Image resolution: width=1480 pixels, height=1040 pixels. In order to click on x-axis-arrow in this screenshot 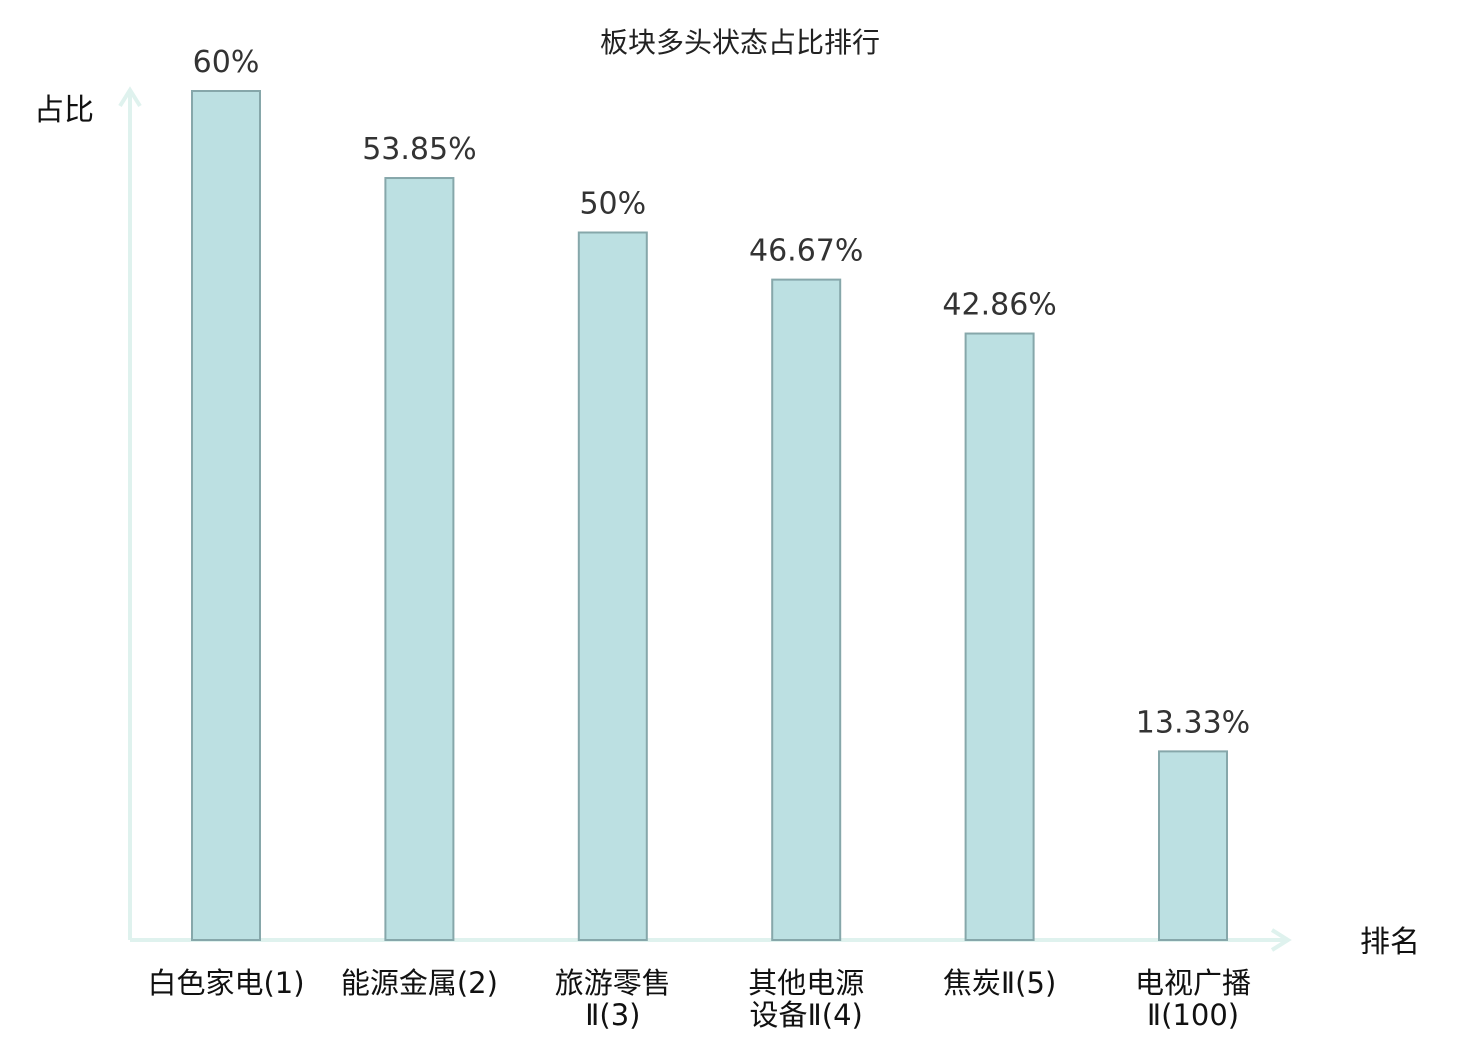, I will do `click(1281, 940)`.